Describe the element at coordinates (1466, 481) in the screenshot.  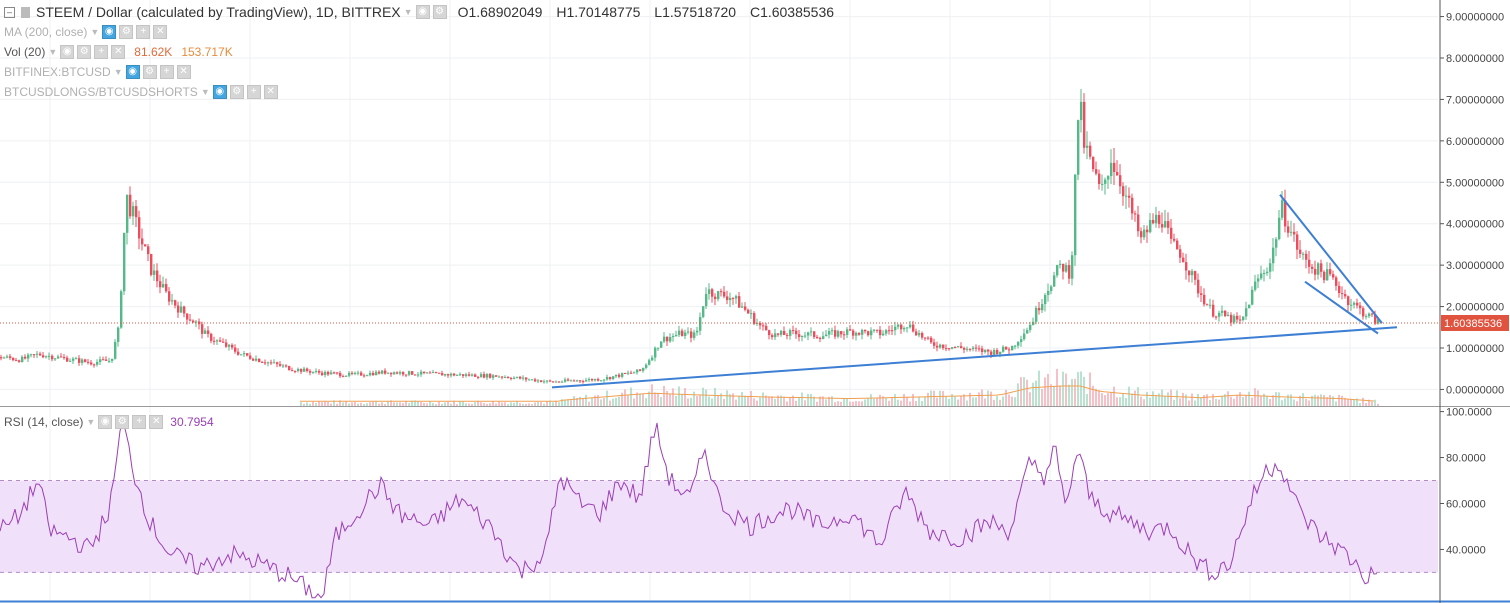
I see `rsi-axis: 100.0000 80.0000 60.0000 40.0000` at that location.